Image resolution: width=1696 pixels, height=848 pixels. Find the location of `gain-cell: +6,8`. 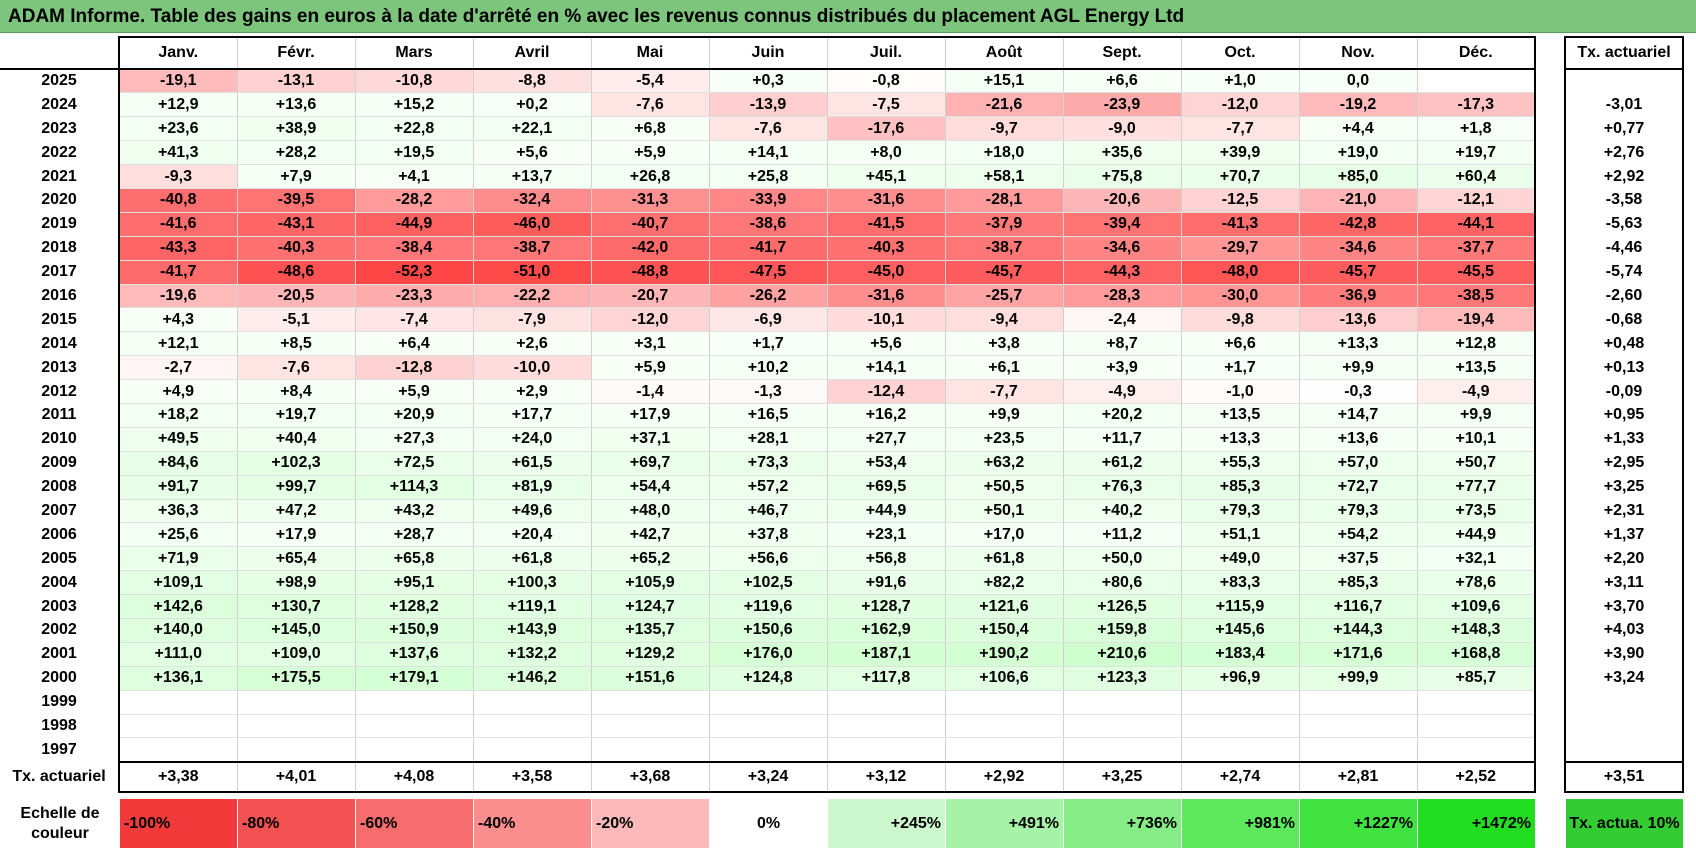

gain-cell: +6,8 is located at coordinates (650, 129).